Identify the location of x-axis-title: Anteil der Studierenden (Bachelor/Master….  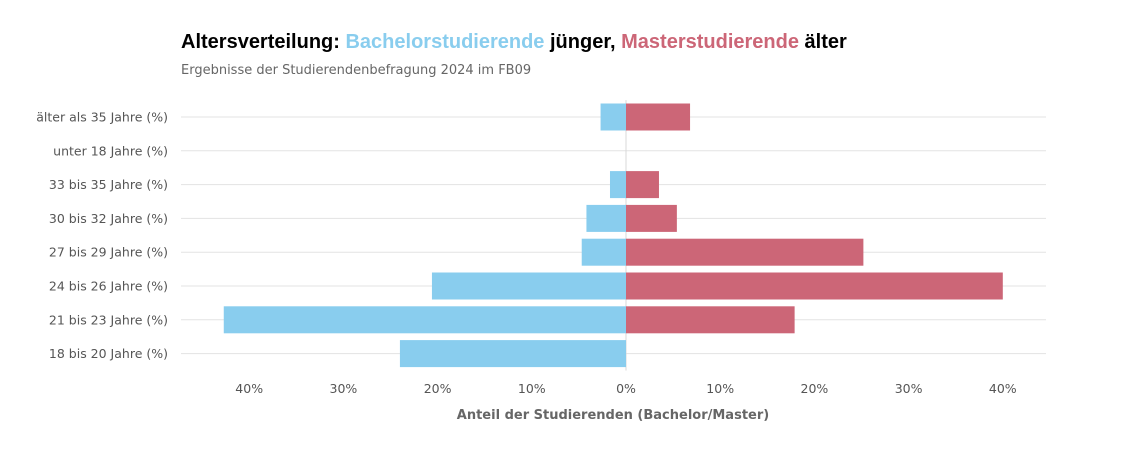
(613, 415).